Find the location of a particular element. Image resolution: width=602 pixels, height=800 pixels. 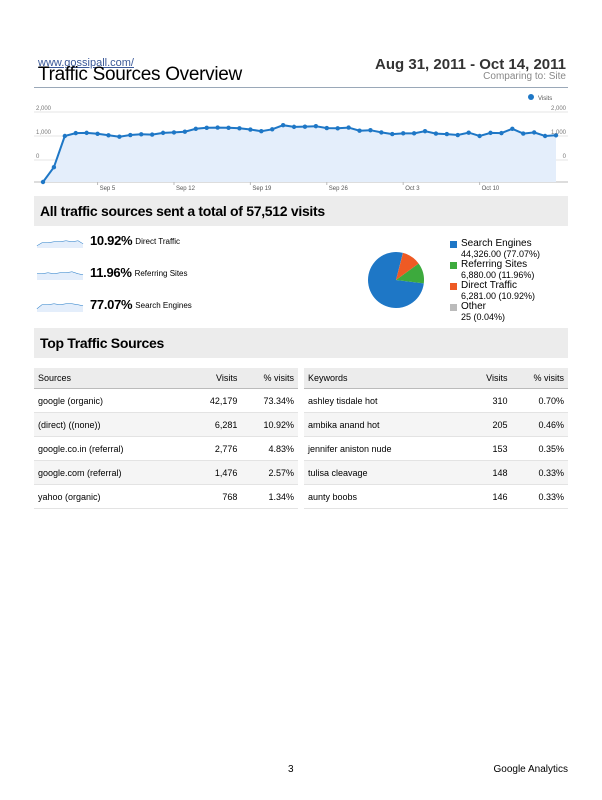

table-row: jennifer aniston nude 153 0.35% is located at coordinates (436, 448).